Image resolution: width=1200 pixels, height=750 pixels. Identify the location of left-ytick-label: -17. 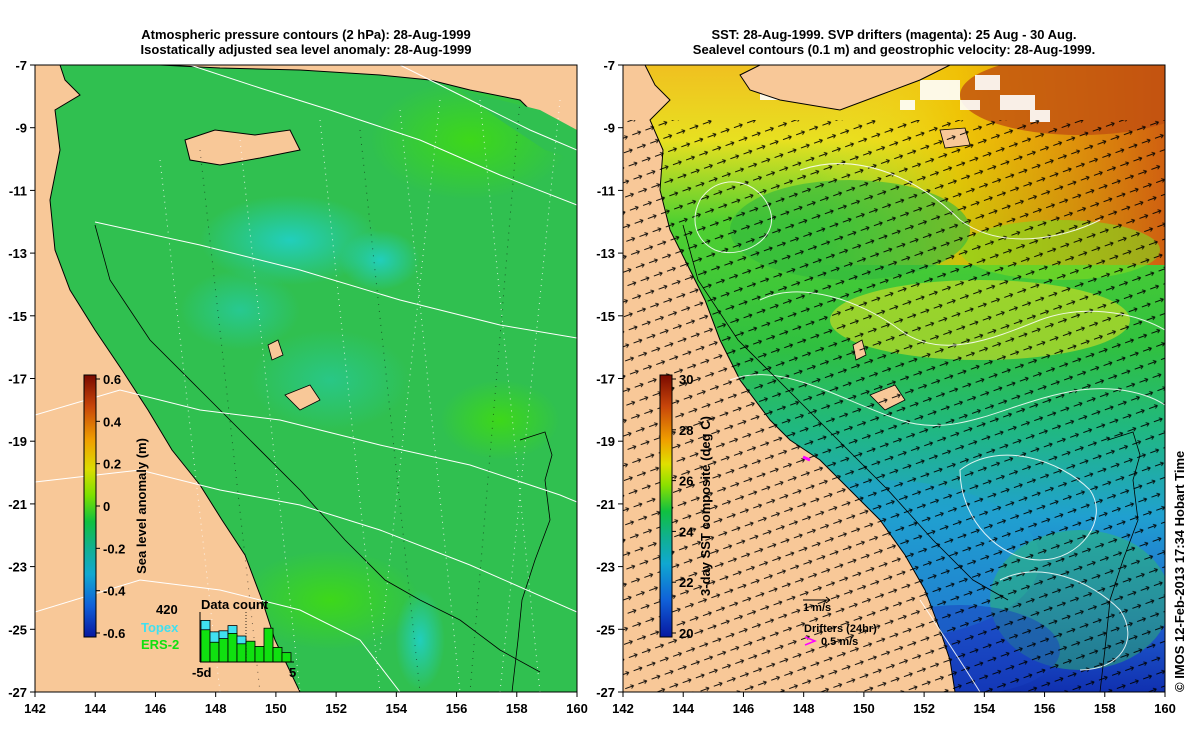
(17, 379).